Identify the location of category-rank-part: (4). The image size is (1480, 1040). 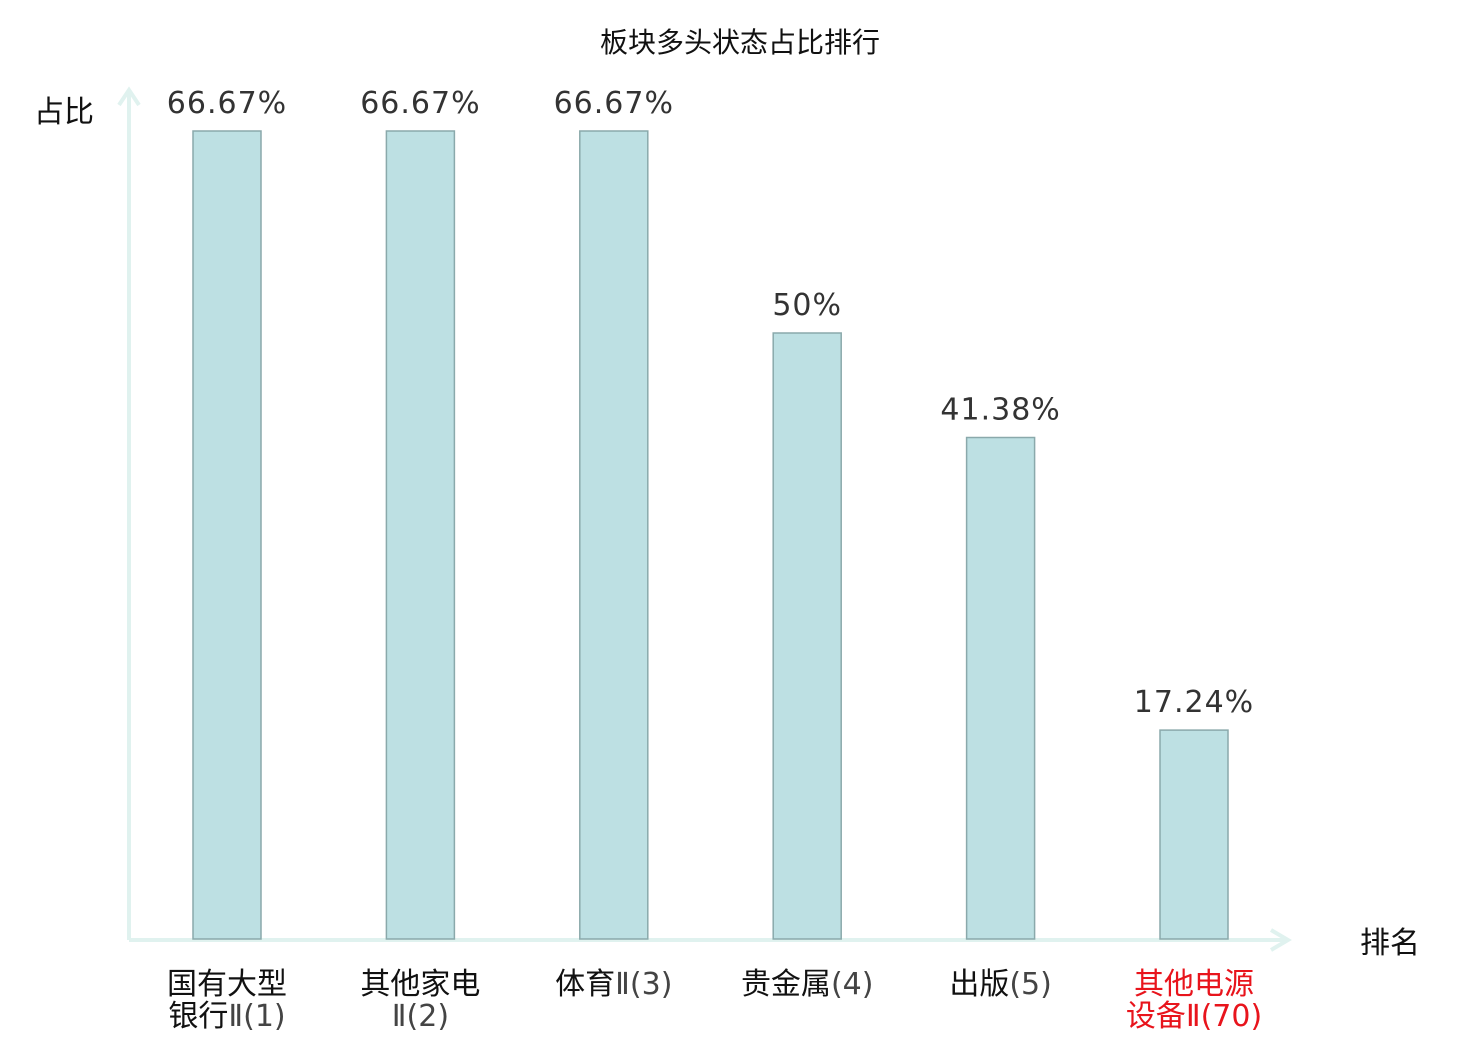
(852, 984).